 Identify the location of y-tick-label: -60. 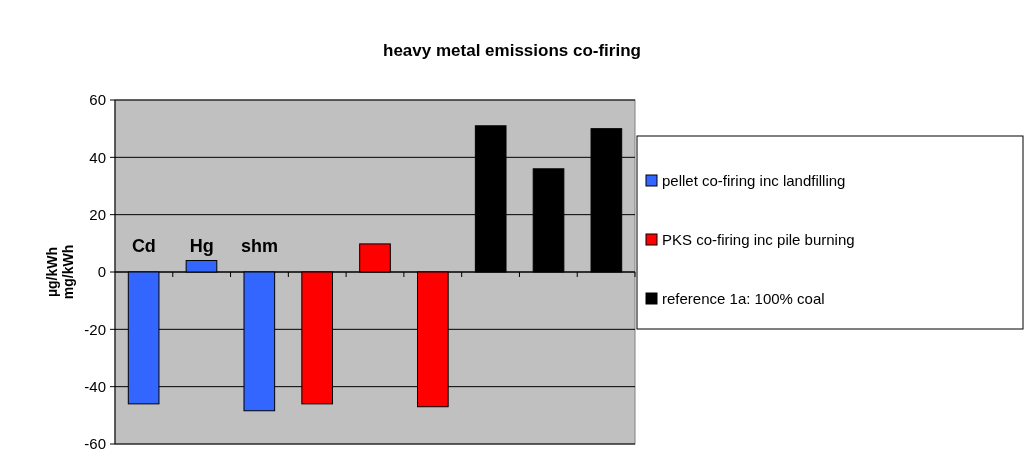
(95, 444).